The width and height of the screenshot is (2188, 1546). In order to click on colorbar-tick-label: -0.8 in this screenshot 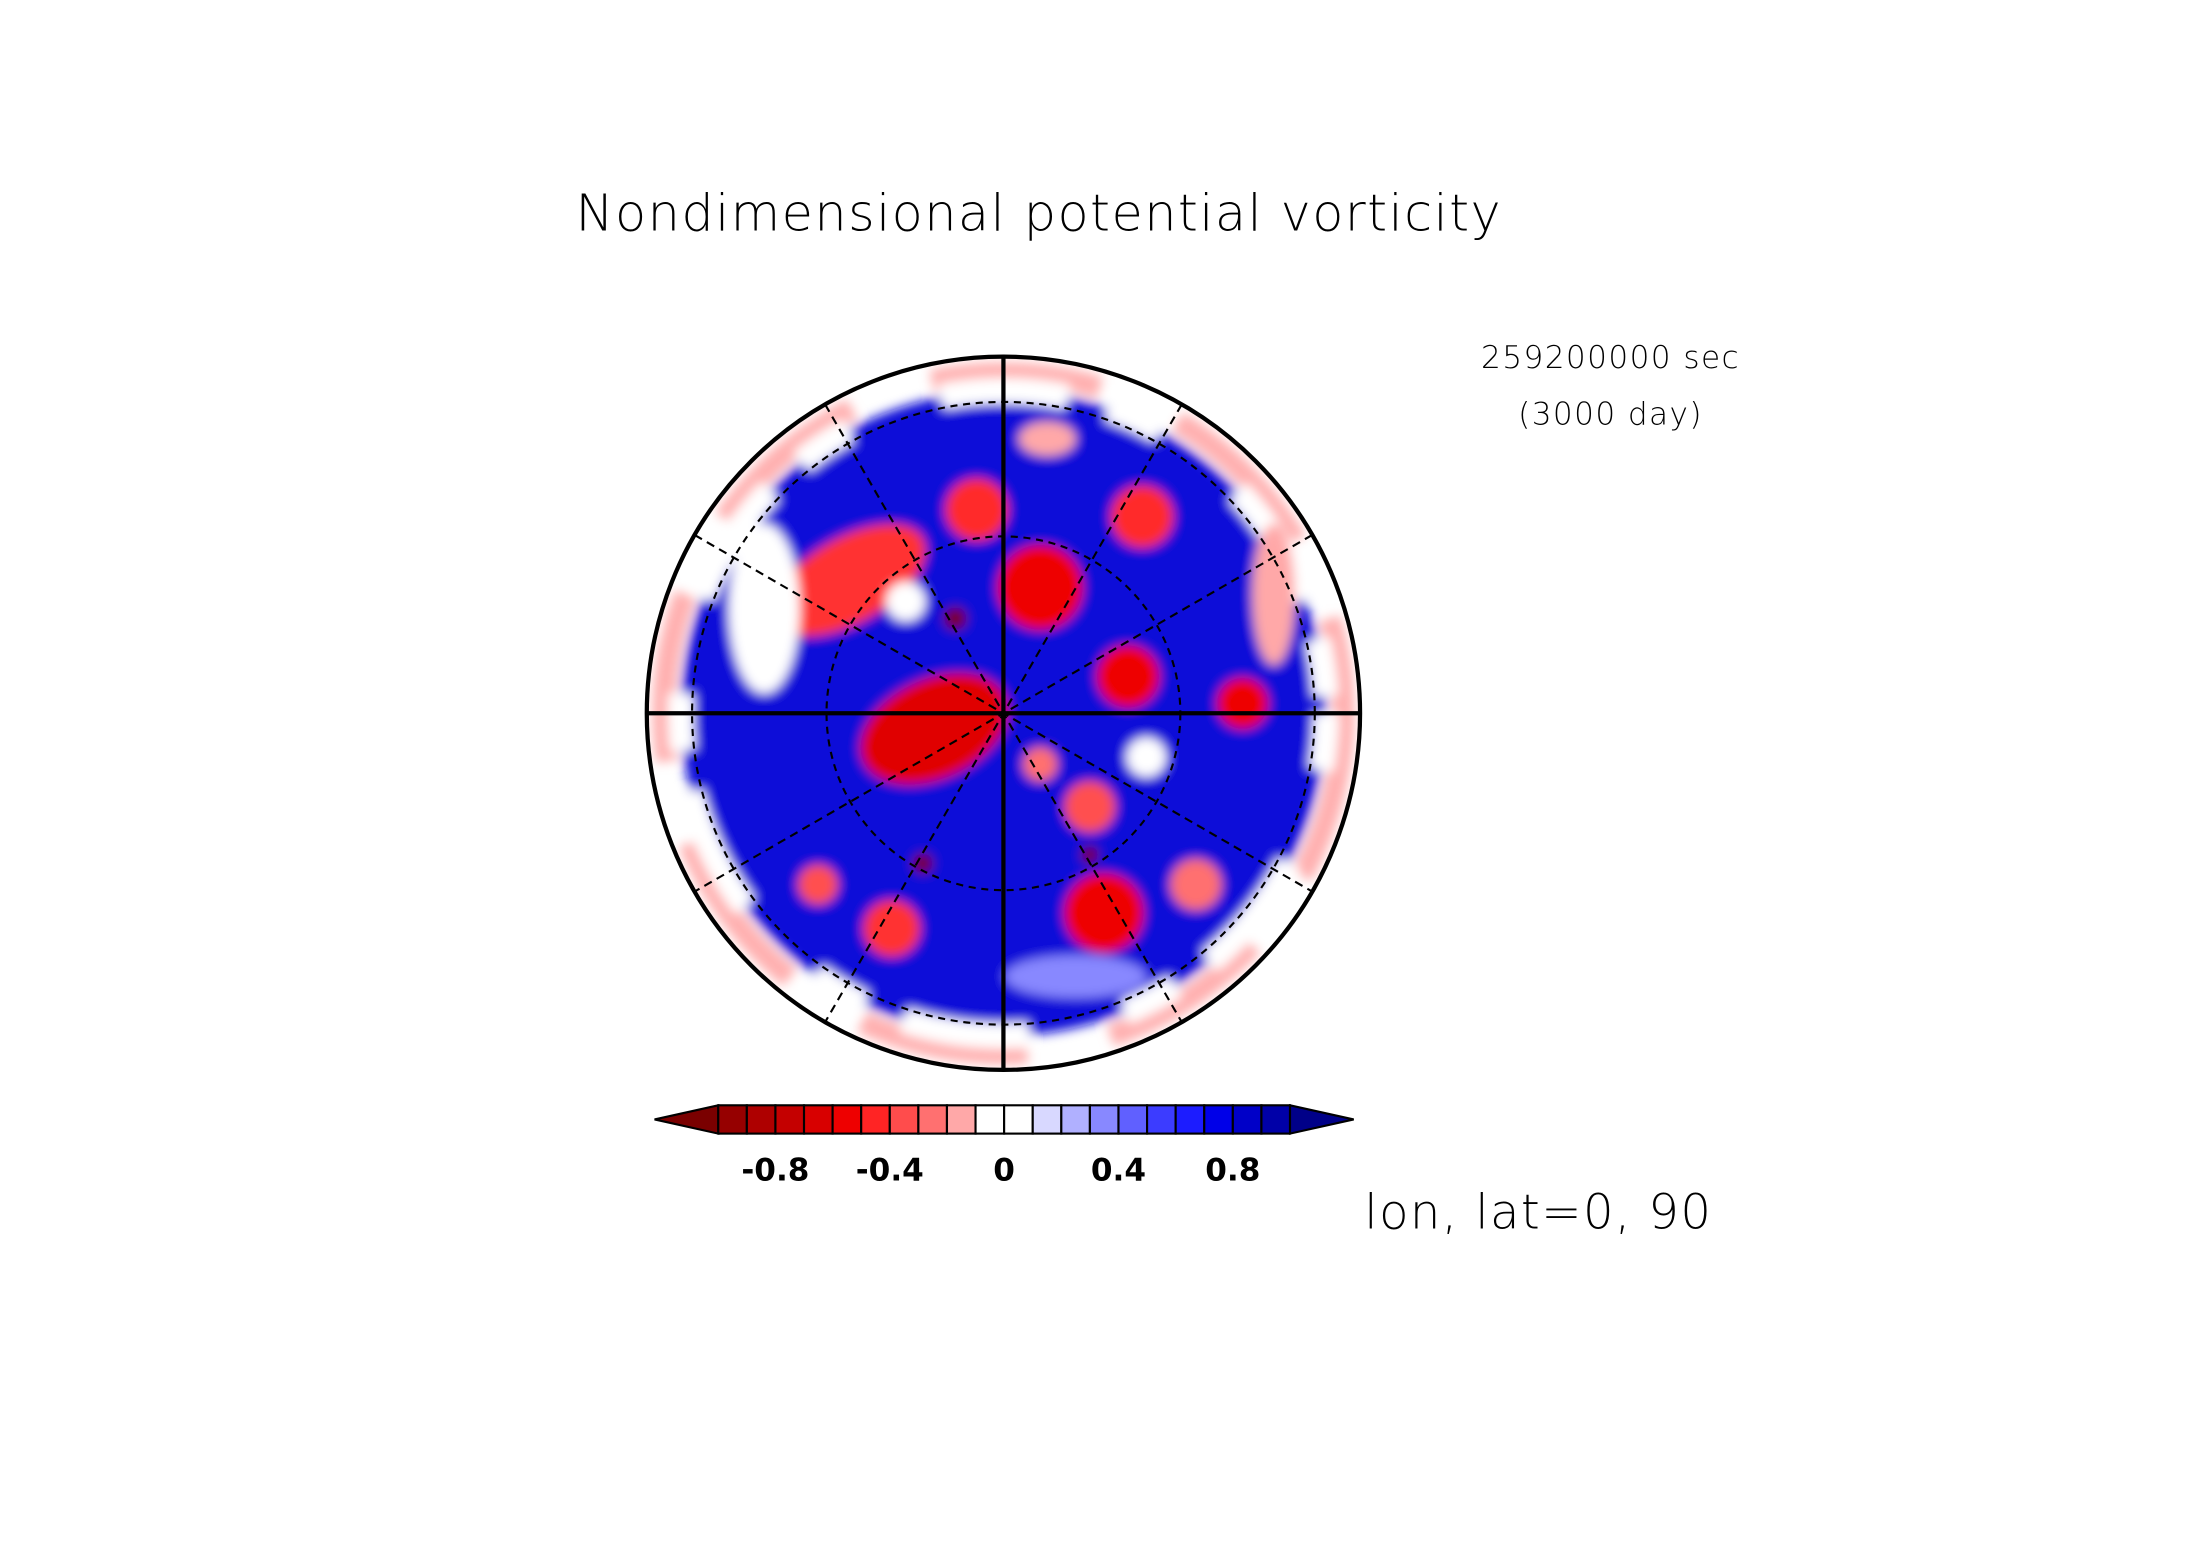, I will do `click(775, 1170)`.